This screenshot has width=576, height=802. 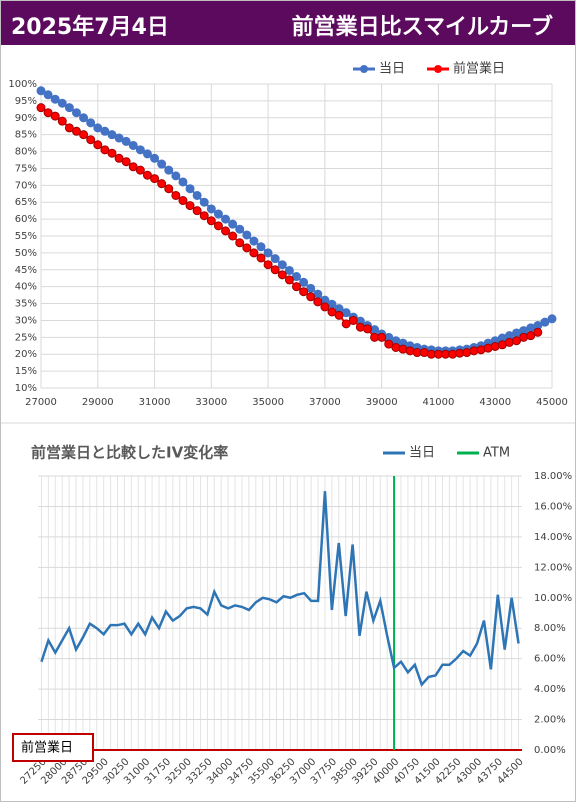 I want to click on legend-label: ATM, so click(x=496, y=453).